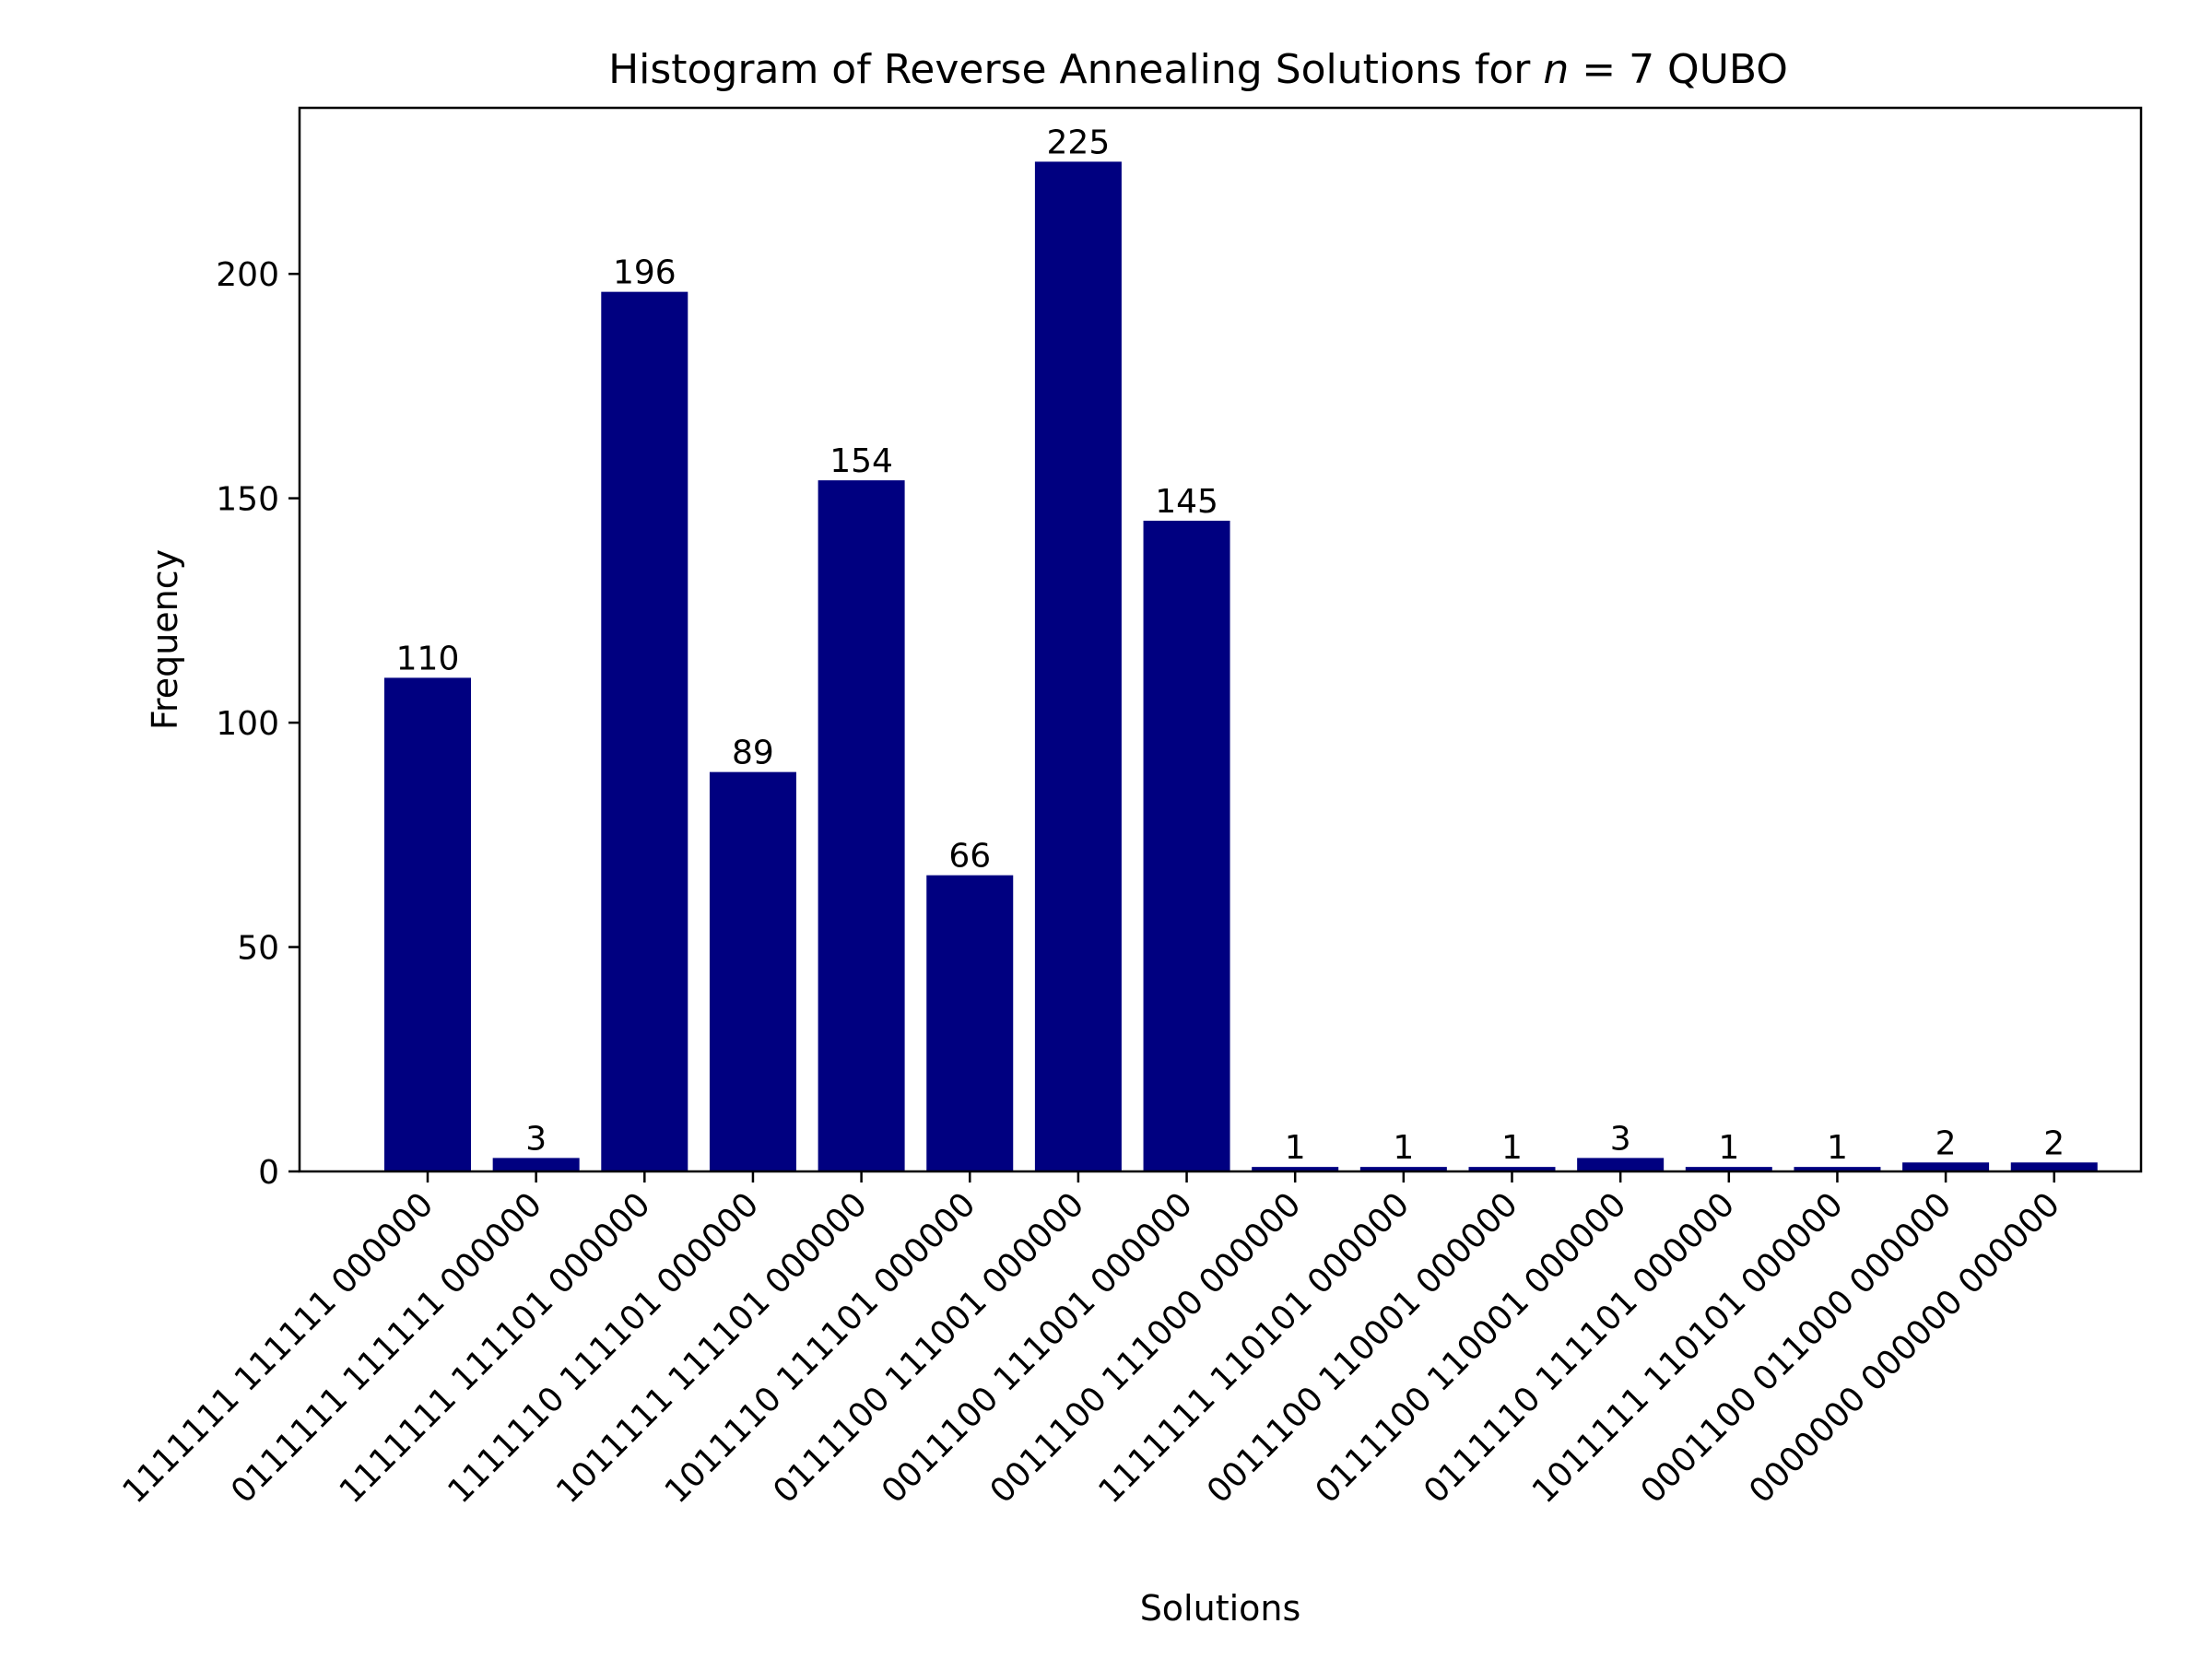 The width and height of the screenshot is (2212, 1659). I want to click on y-tick-label: 50, so click(258, 949).